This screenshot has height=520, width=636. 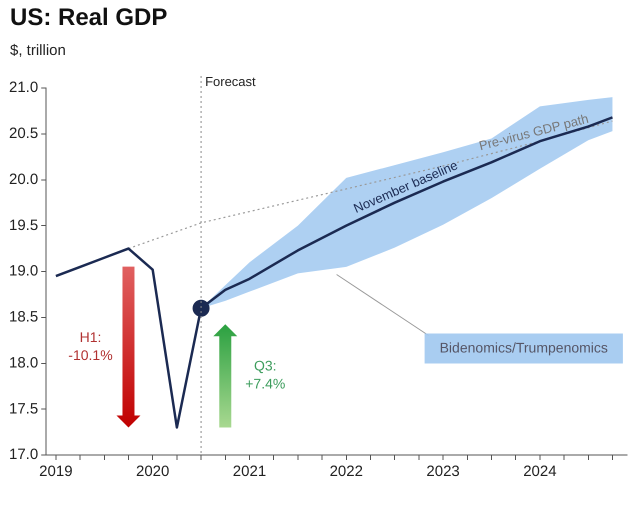 I want to click on y-tick-label: 18.0, so click(x=23, y=363).